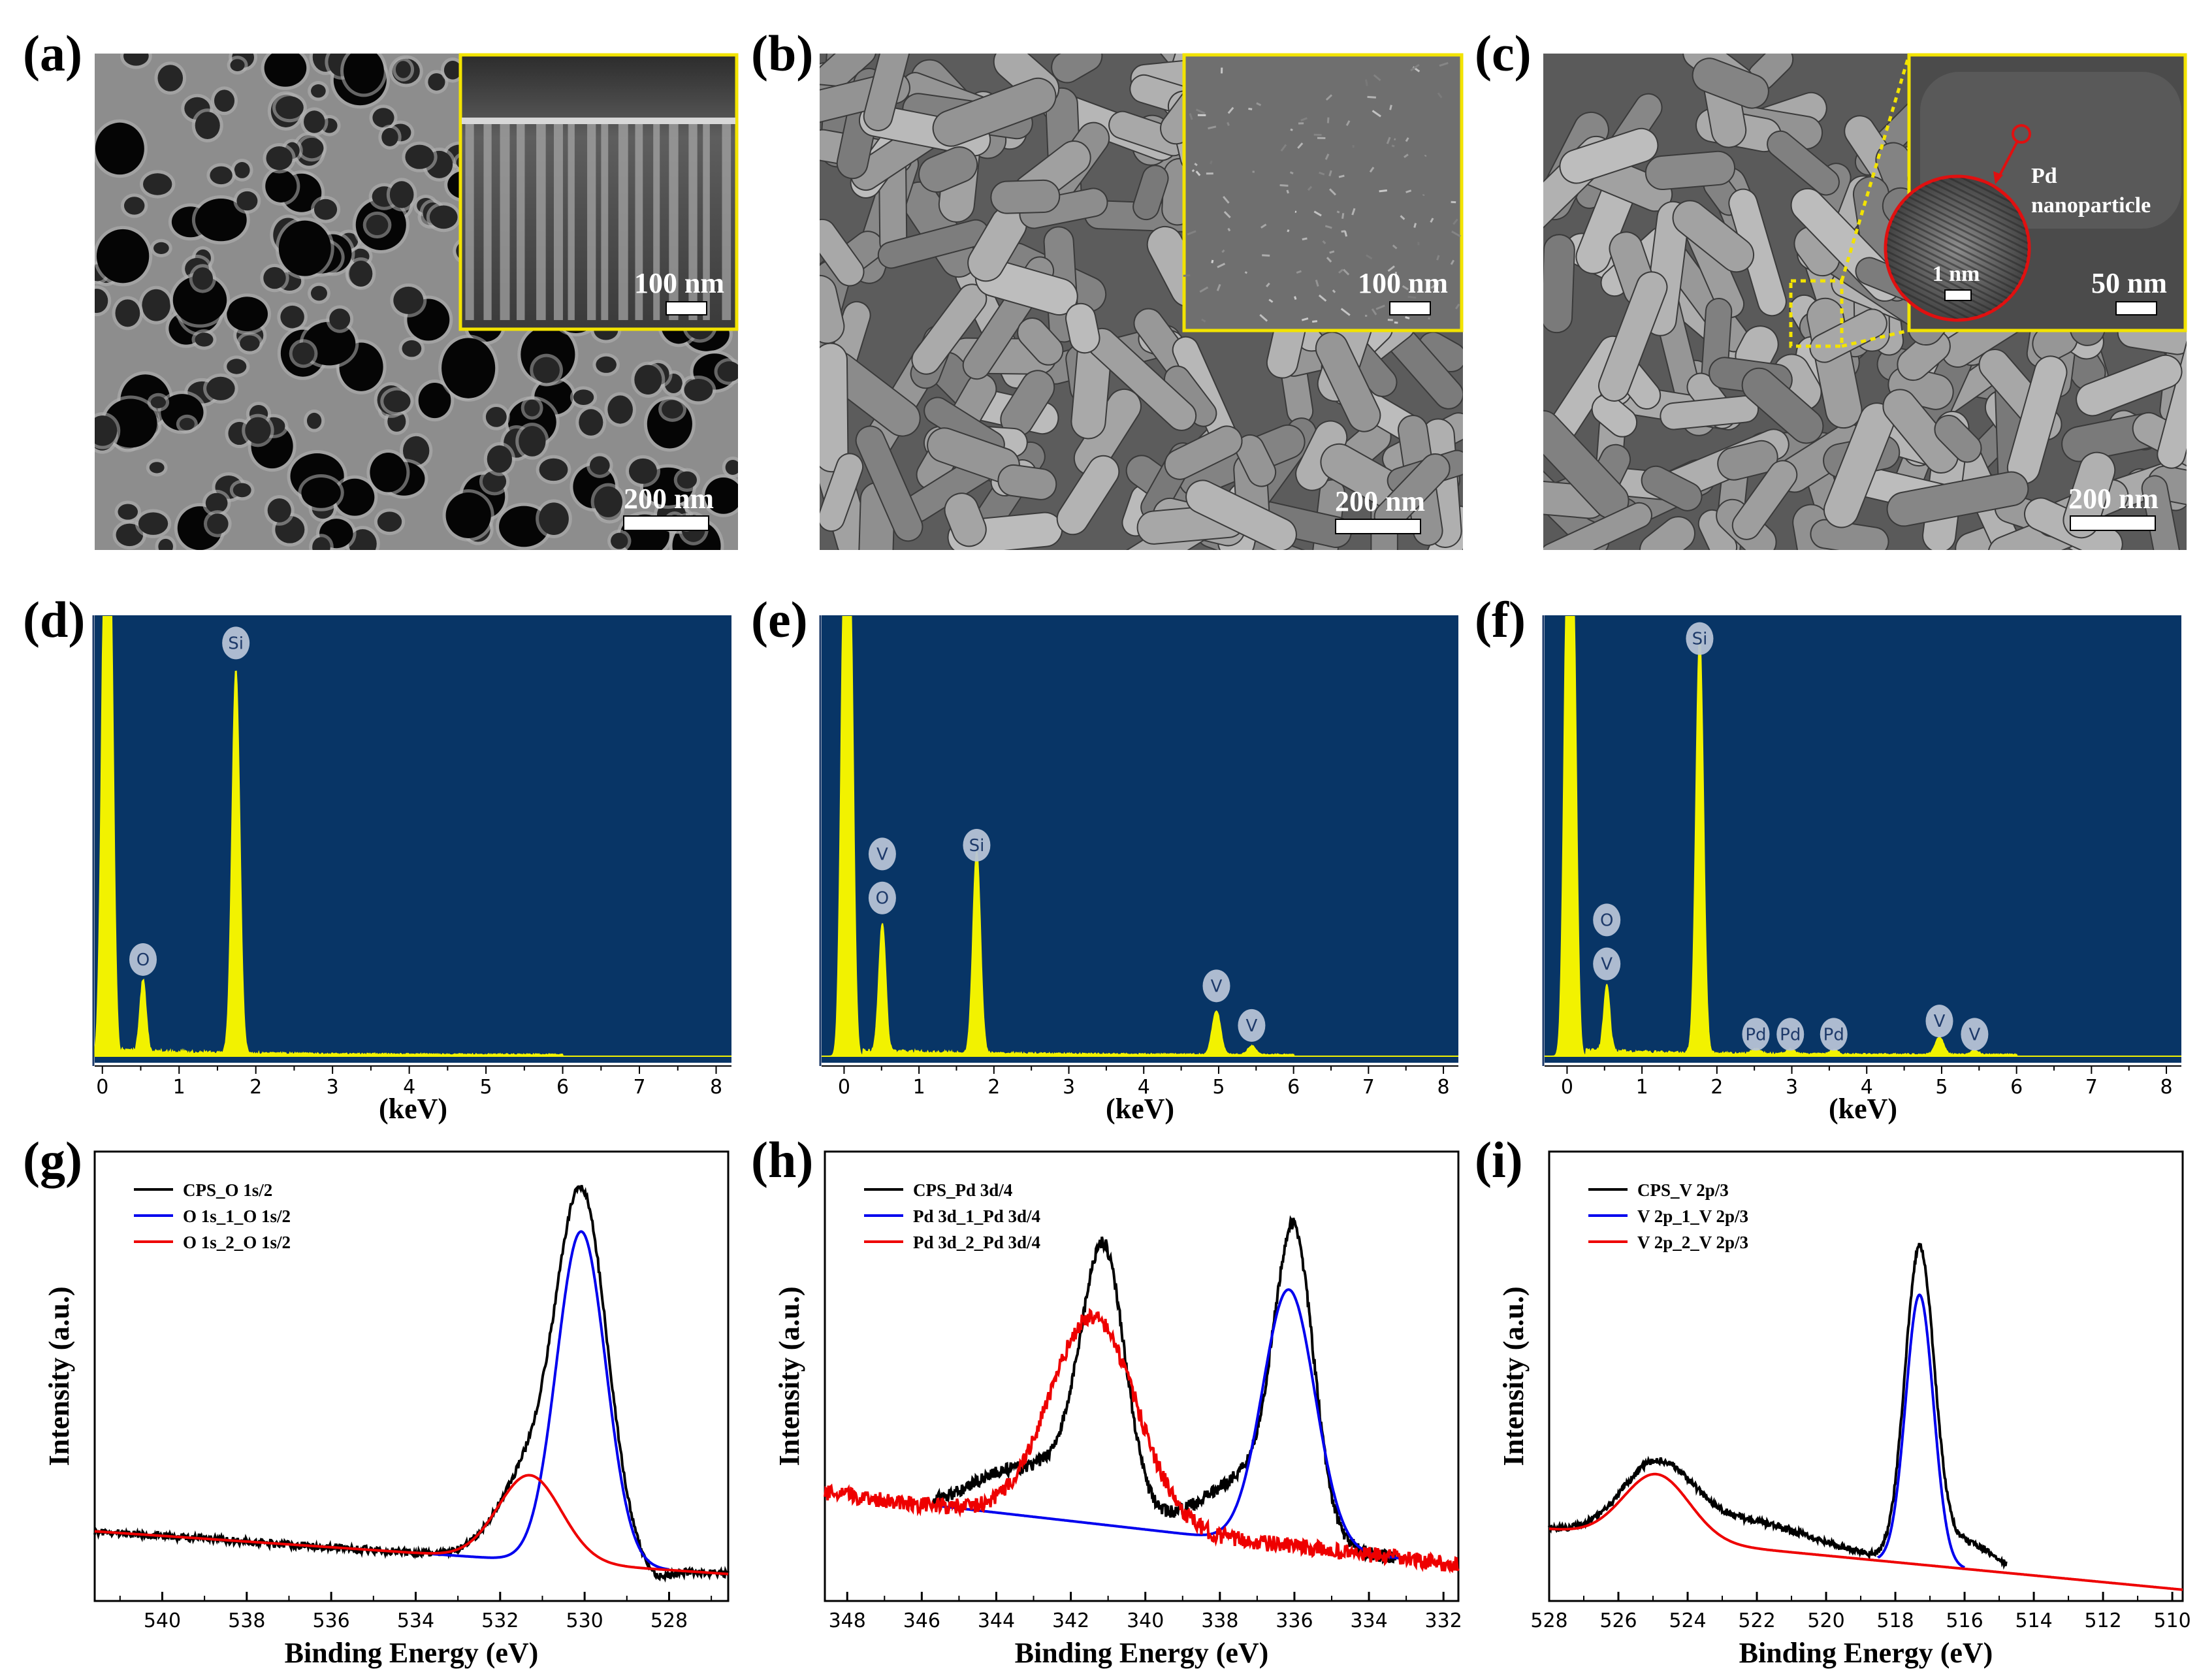 The height and width of the screenshot is (1680, 2199). I want to click on badge-label: V, so click(1217, 986).